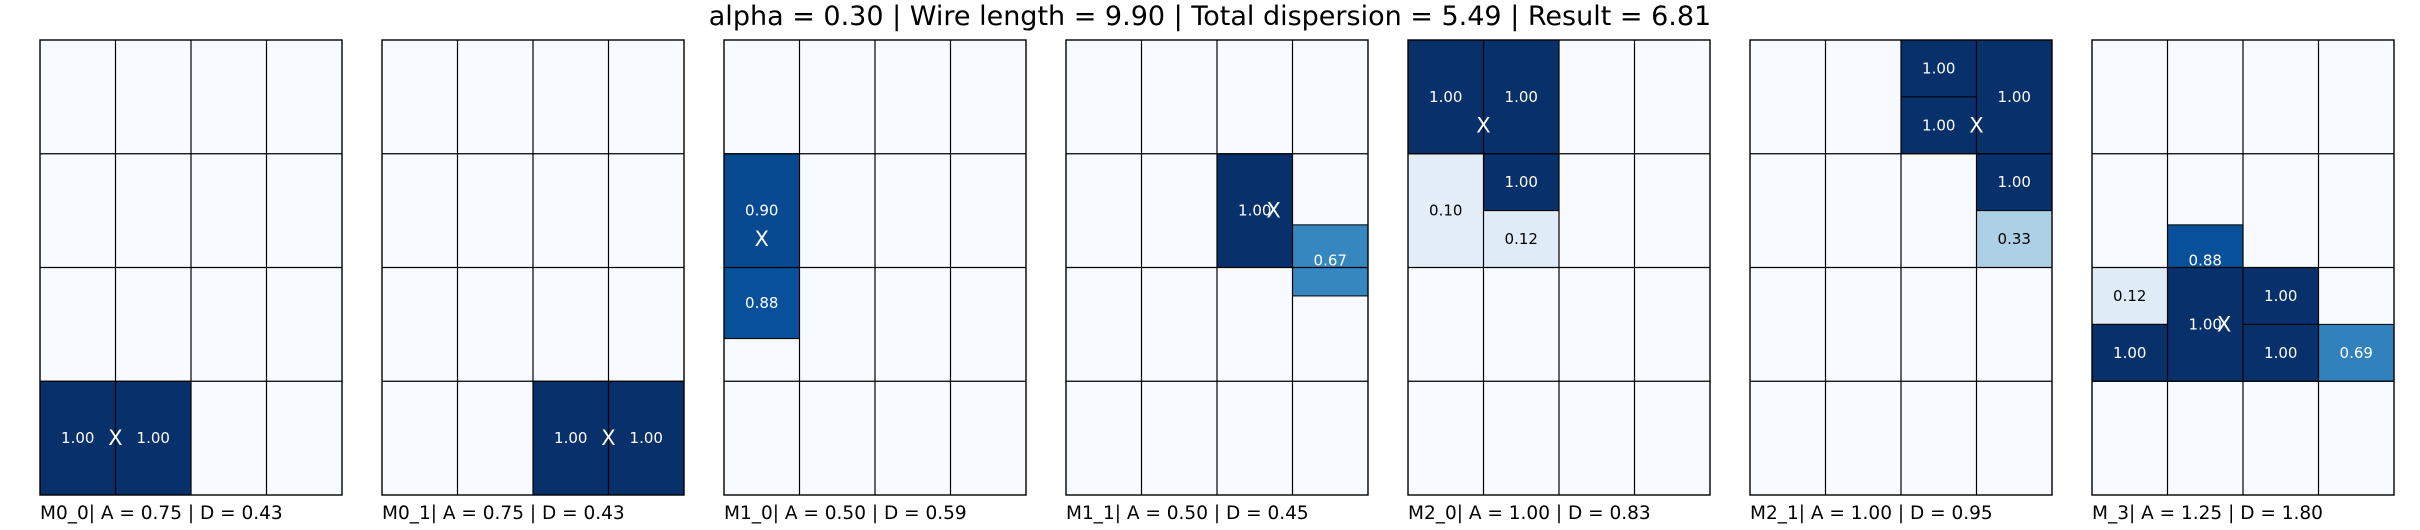  I want to click on panel-label: M_3| A = 1.25 | D = 1.80, so click(2207, 513).